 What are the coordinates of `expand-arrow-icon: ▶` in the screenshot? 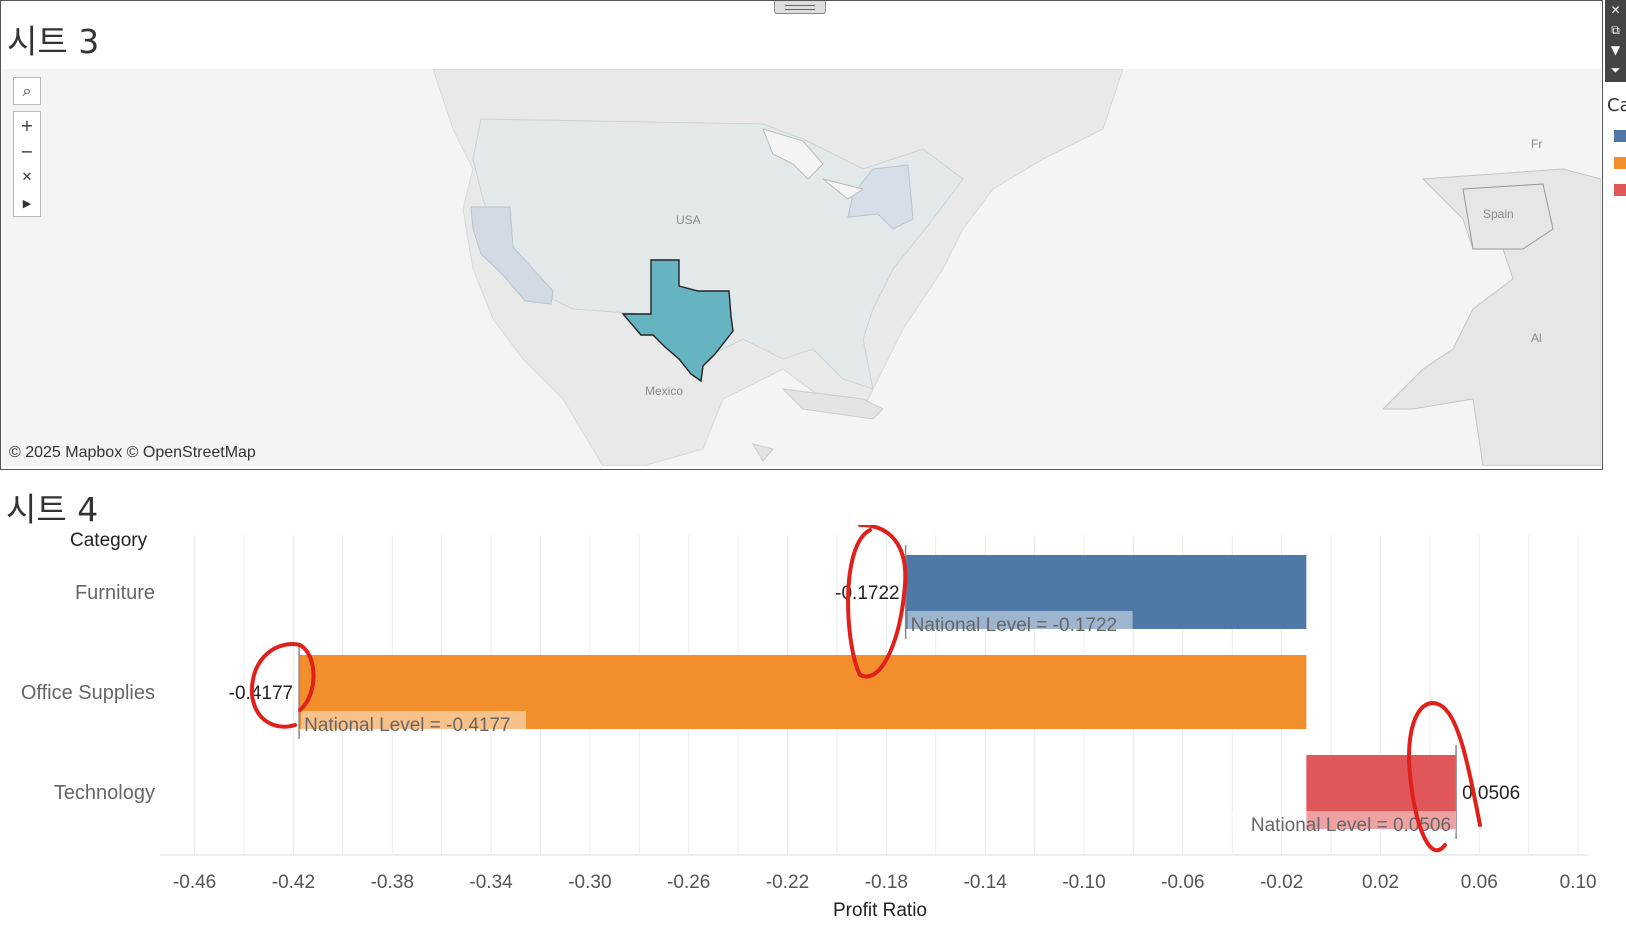 It's located at (27, 203).